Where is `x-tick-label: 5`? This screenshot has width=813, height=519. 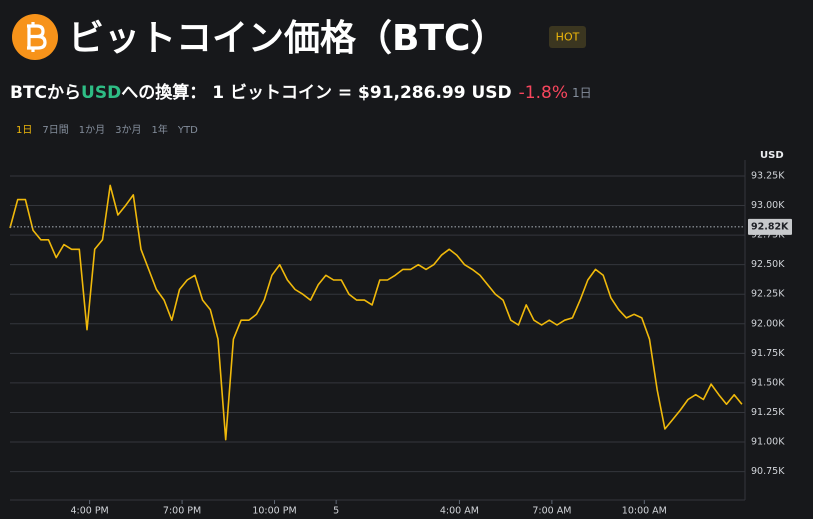 x-tick-label: 5 is located at coordinates (336, 511).